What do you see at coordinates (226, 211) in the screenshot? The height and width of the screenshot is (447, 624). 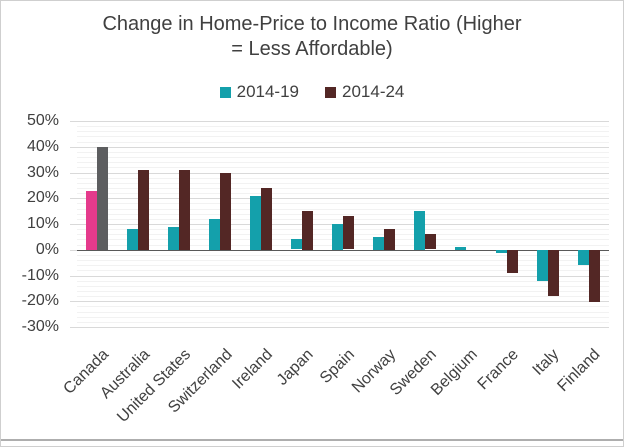 I see `bar-2014-24-switzerland` at bounding box center [226, 211].